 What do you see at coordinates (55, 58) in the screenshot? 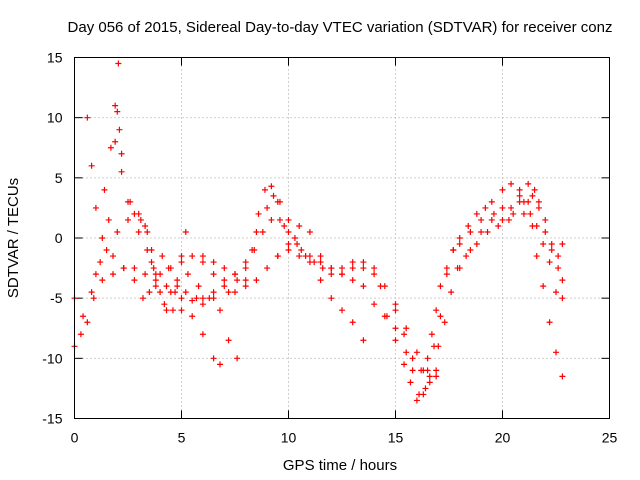
I see `y-tick-label: 15` at bounding box center [55, 58].